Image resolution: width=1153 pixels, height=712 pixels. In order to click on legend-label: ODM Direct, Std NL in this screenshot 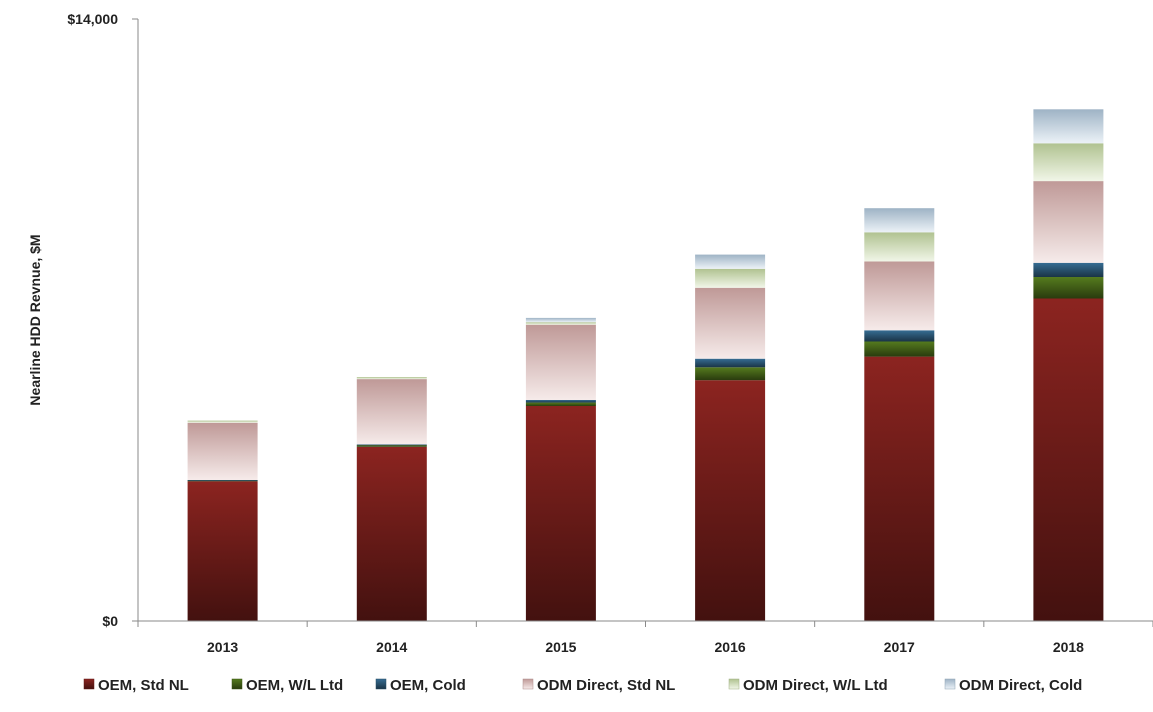, I will do `click(606, 685)`.